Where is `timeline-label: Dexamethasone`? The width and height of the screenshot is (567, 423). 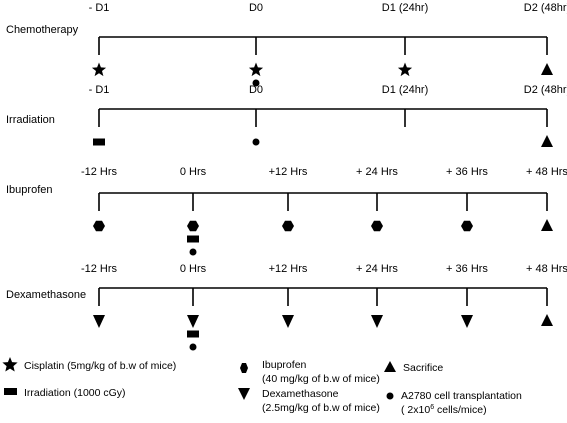
timeline-label: Dexamethasone is located at coordinates (46, 295).